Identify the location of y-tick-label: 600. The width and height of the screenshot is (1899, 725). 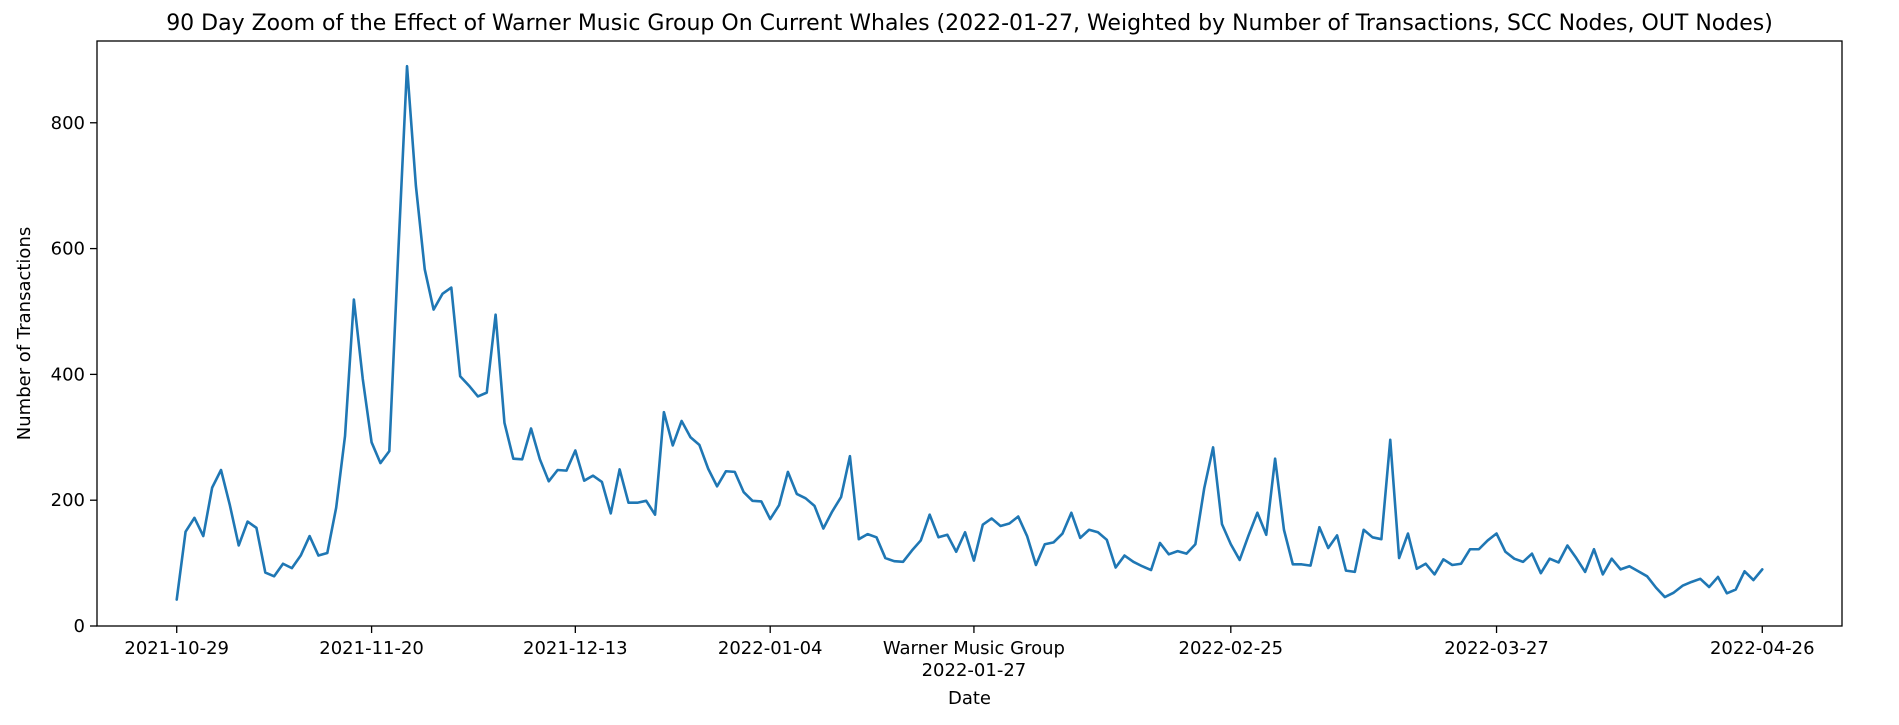
(68, 249).